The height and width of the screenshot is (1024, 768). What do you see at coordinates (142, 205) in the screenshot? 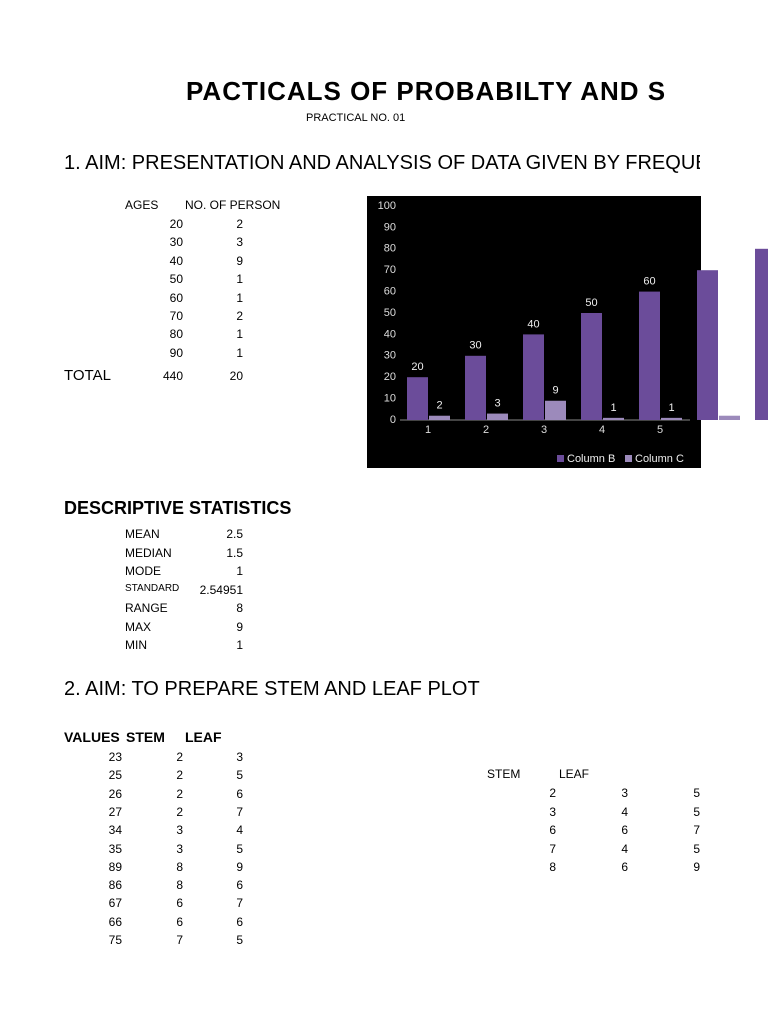
I see `column-header: AGES` at bounding box center [142, 205].